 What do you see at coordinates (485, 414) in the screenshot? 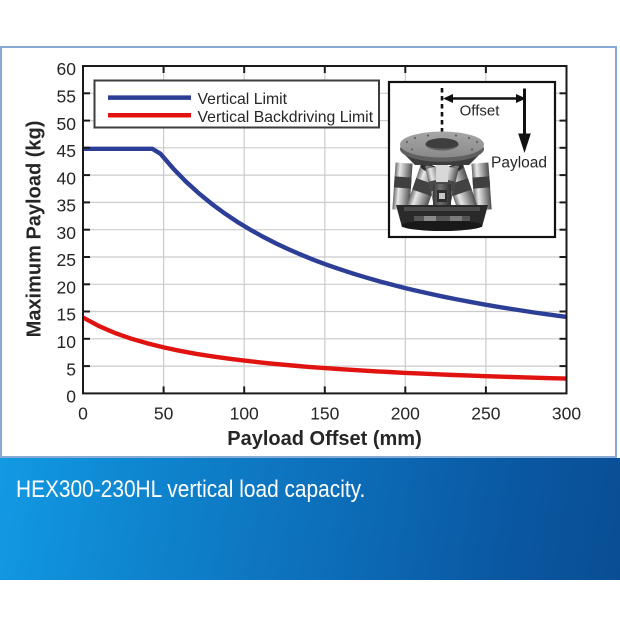
I see `svg-text: 250` at bounding box center [485, 414].